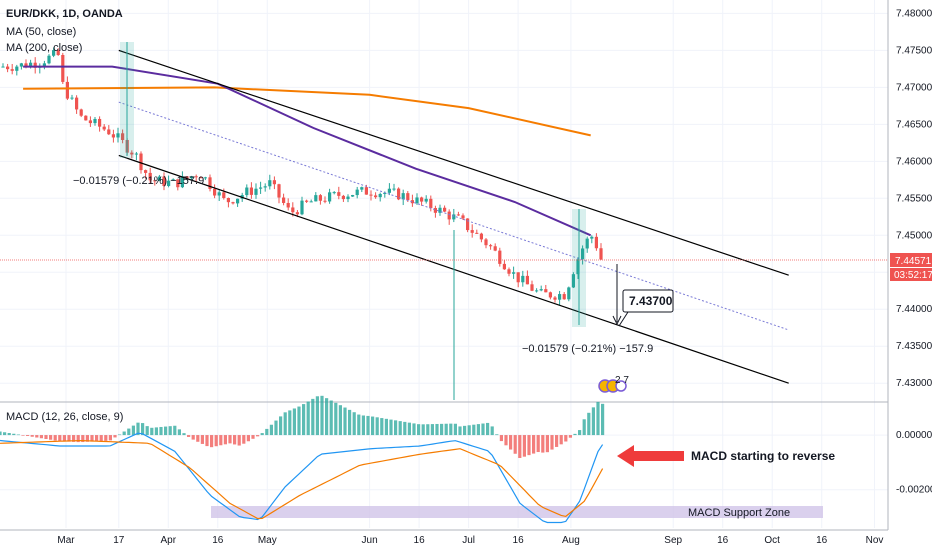  I want to click on macd-histogram, so click(302, 426).